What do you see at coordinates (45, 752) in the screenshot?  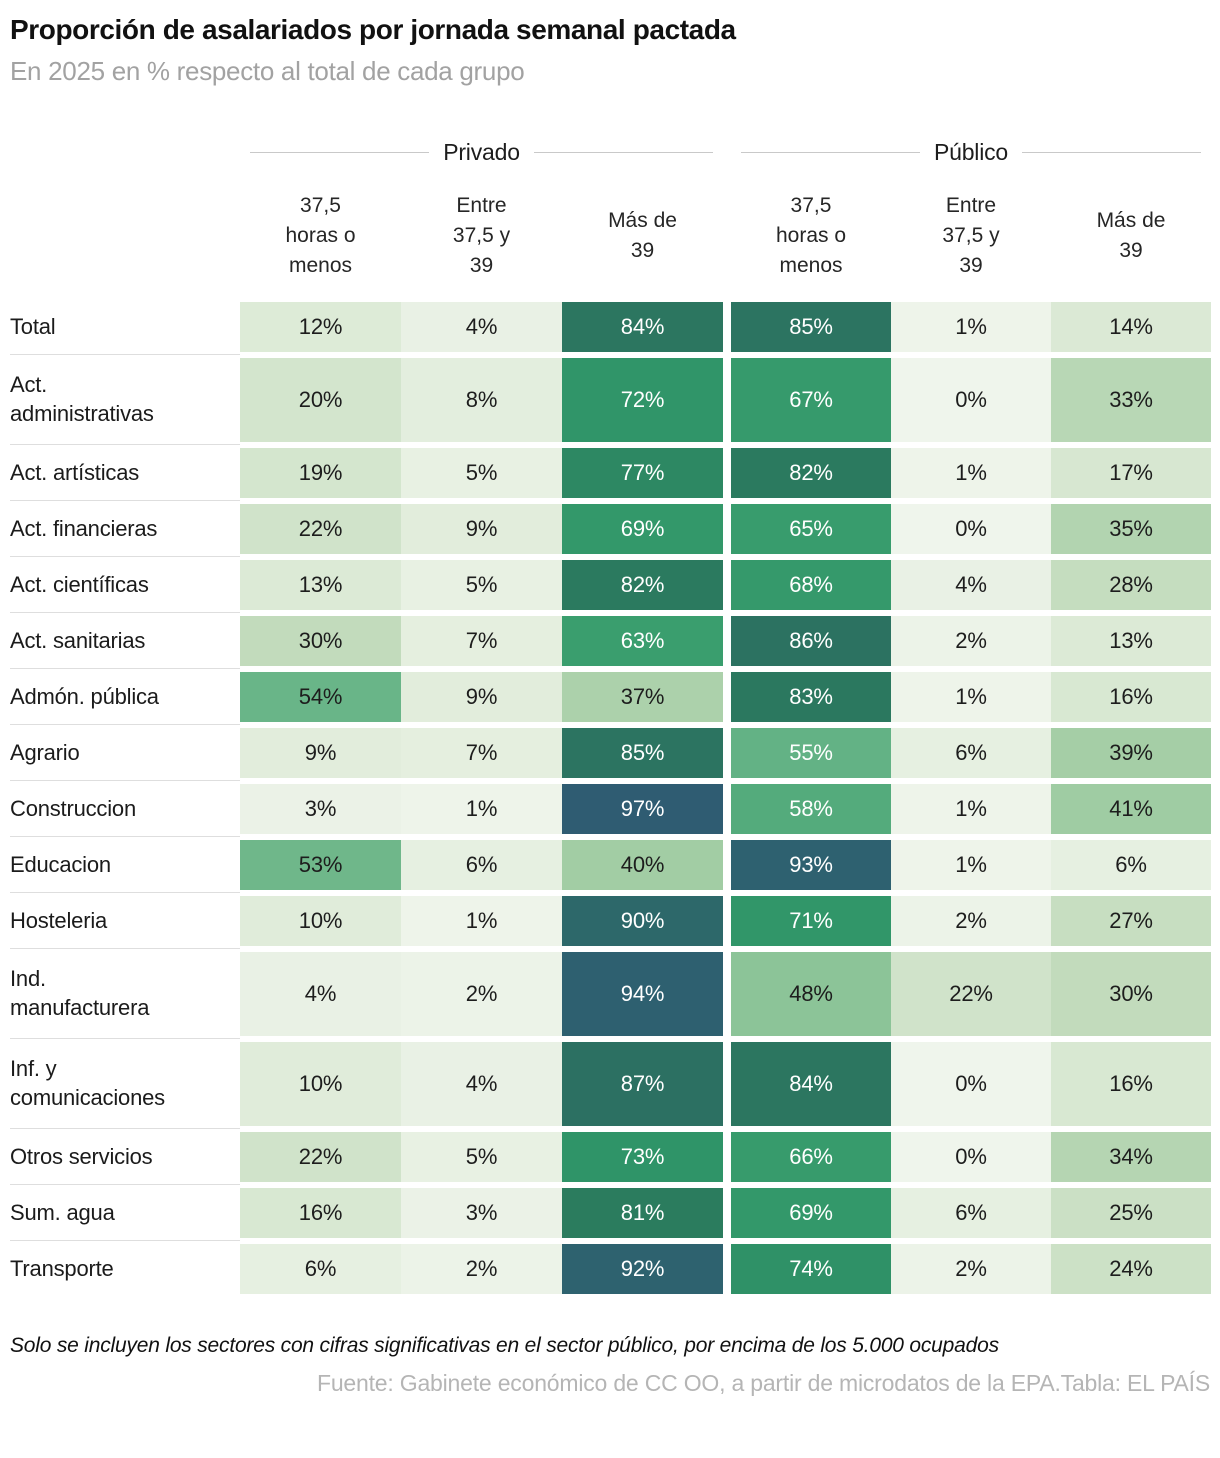 I see `row-label: Agrario` at bounding box center [45, 752].